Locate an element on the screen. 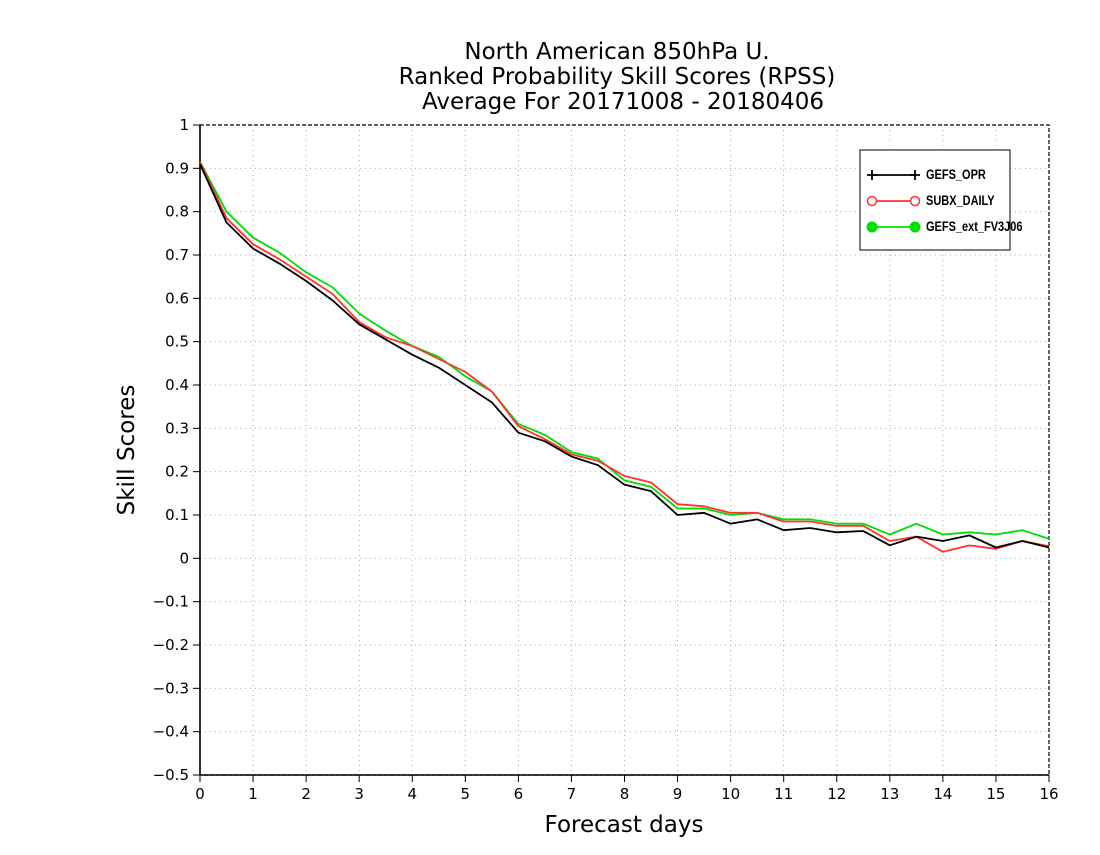  y-tick-label: 0.6 is located at coordinates (177, 298).